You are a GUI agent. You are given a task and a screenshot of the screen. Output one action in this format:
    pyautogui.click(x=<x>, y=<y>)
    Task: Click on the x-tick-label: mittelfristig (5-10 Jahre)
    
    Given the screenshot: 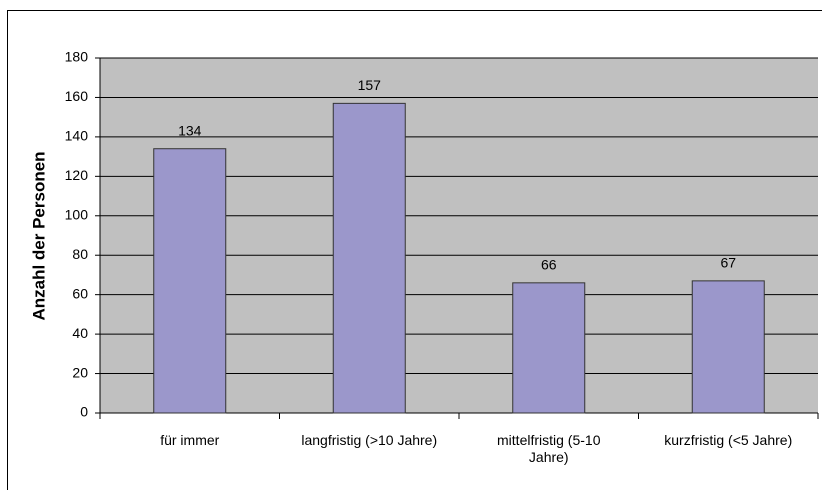 What is the action you would take?
    pyautogui.click(x=549, y=448)
    